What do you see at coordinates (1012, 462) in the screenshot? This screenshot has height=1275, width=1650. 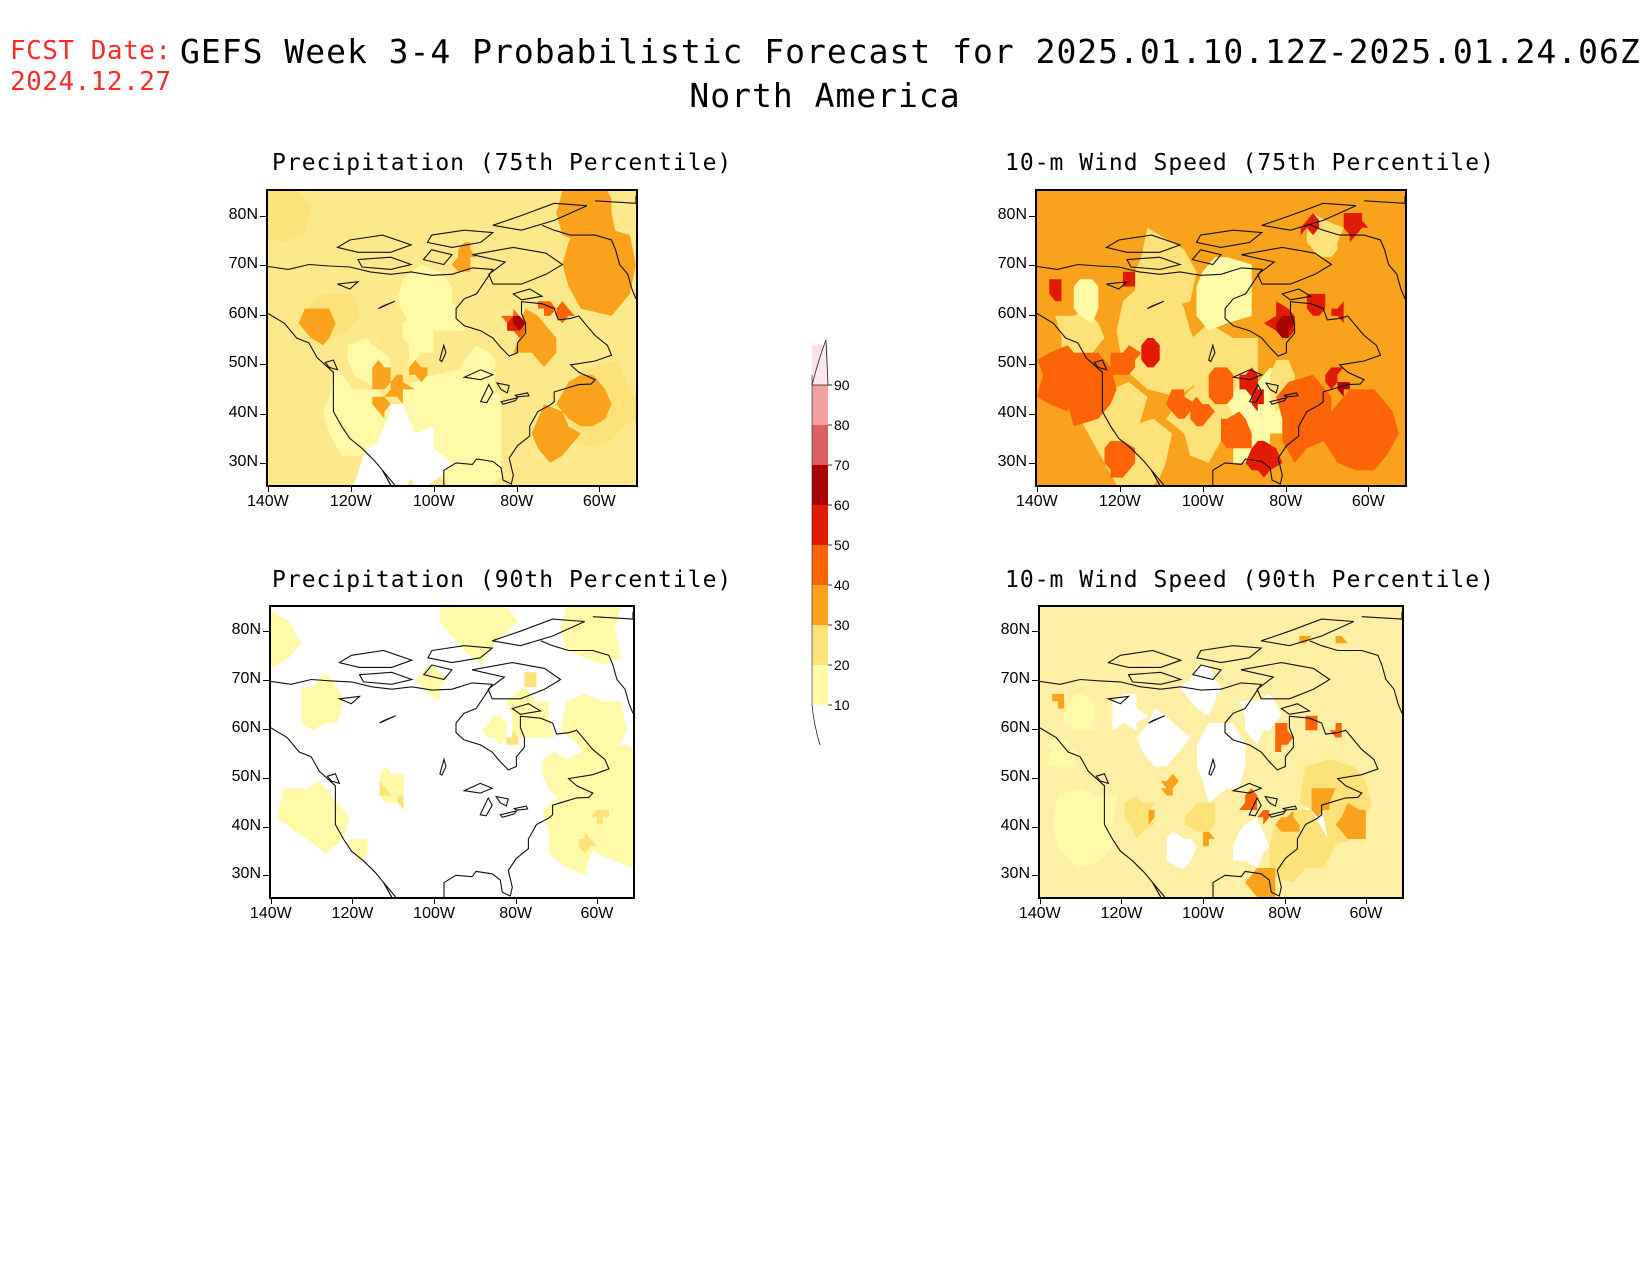 I see `lat-label: 30N` at bounding box center [1012, 462].